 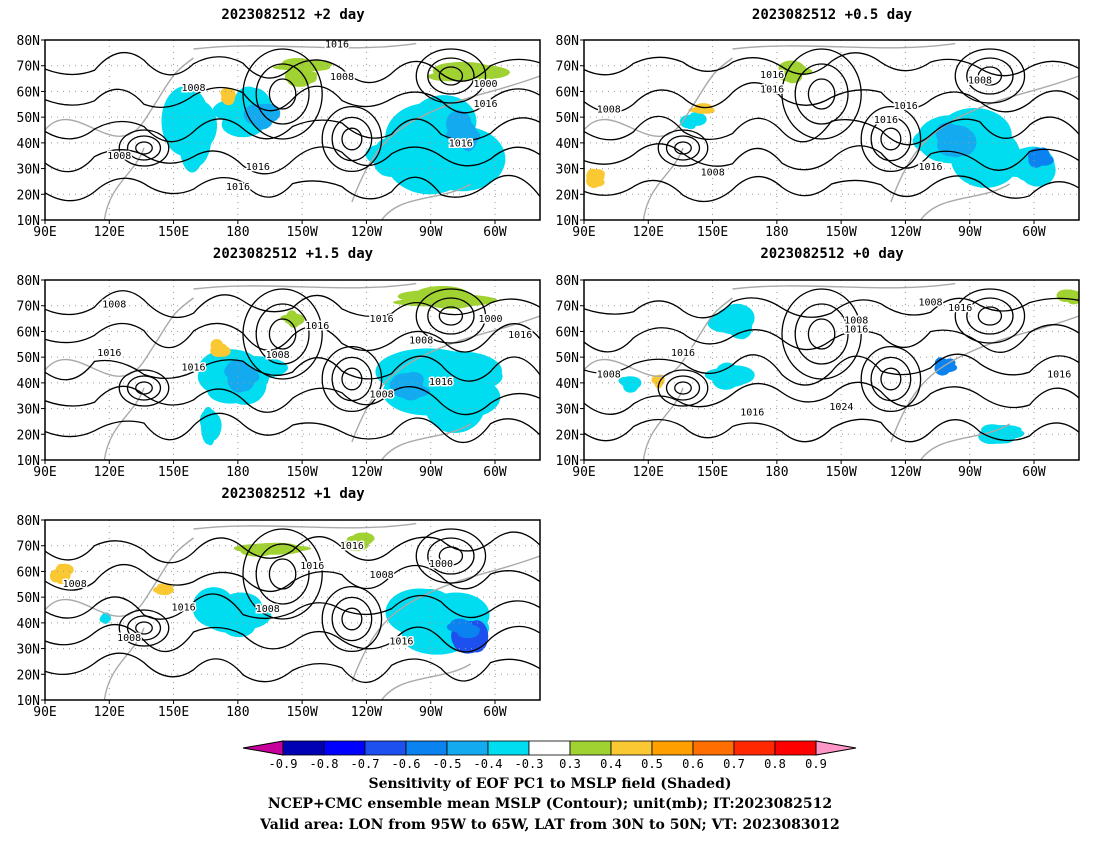 What do you see at coordinates (173, 712) in the screenshot?
I see `lon-tick-label: 150E` at bounding box center [173, 712].